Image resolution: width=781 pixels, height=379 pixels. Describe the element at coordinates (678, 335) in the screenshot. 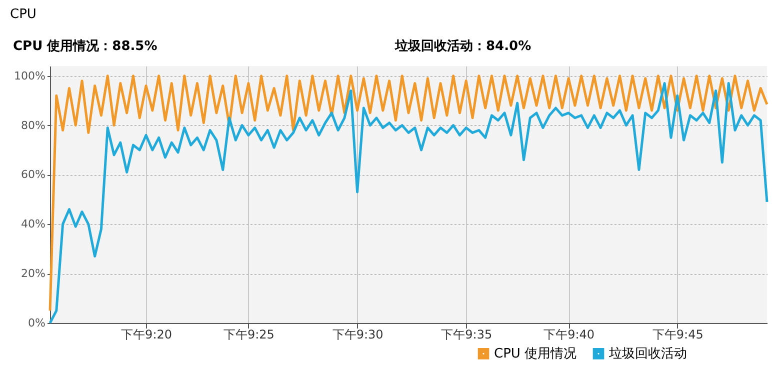

I see `x-tick-label: 下午9:45` at that location.